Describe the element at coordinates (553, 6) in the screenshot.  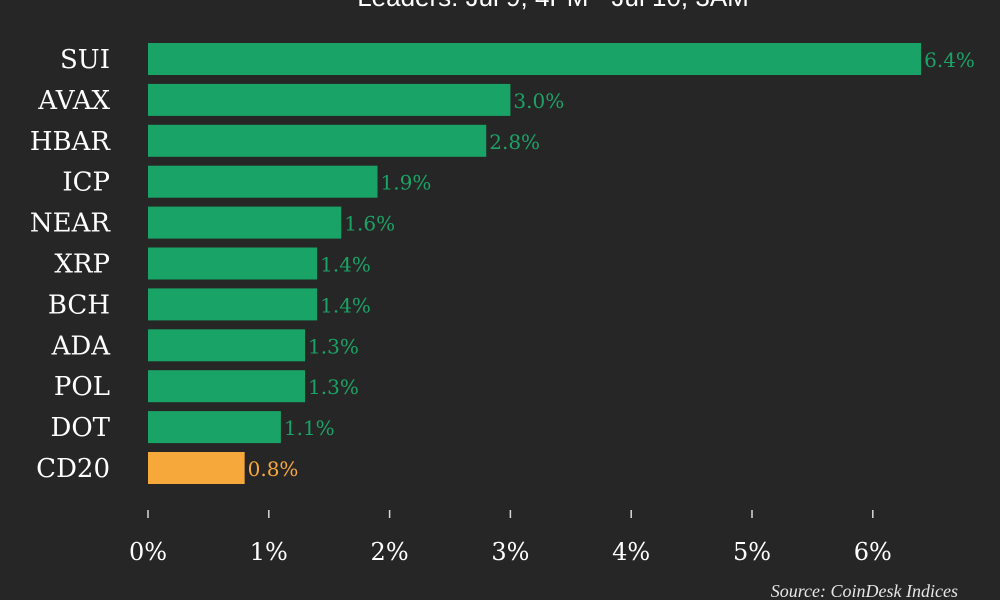
I see `chart-title: Leaders: Jul 9, 4PM - Jul 10, 3AM` at that location.